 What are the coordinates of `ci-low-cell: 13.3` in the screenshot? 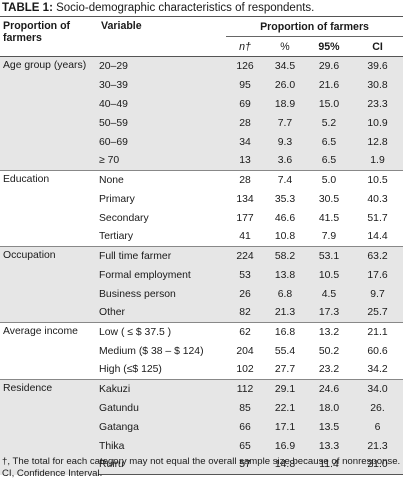 It's located at (329, 446).